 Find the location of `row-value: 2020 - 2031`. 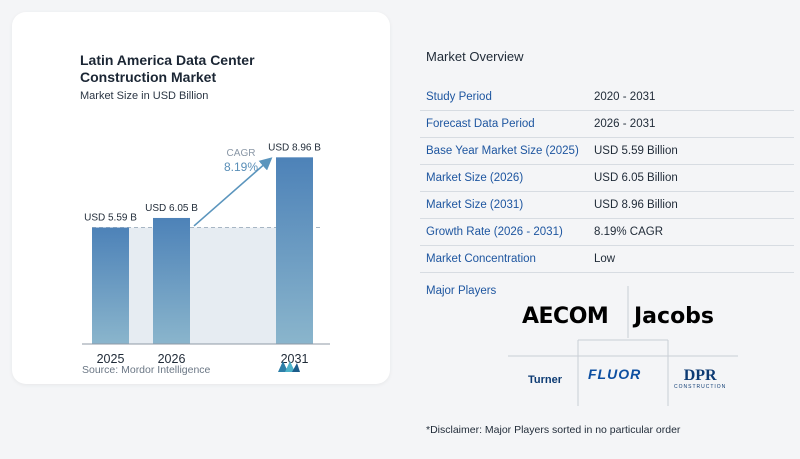

row-value: 2020 - 2031 is located at coordinates (625, 97).